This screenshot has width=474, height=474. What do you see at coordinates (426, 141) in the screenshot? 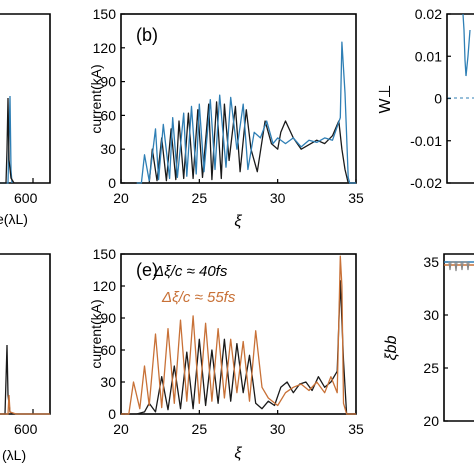
I see `y-tick-label: -0.01` at bounding box center [426, 141].